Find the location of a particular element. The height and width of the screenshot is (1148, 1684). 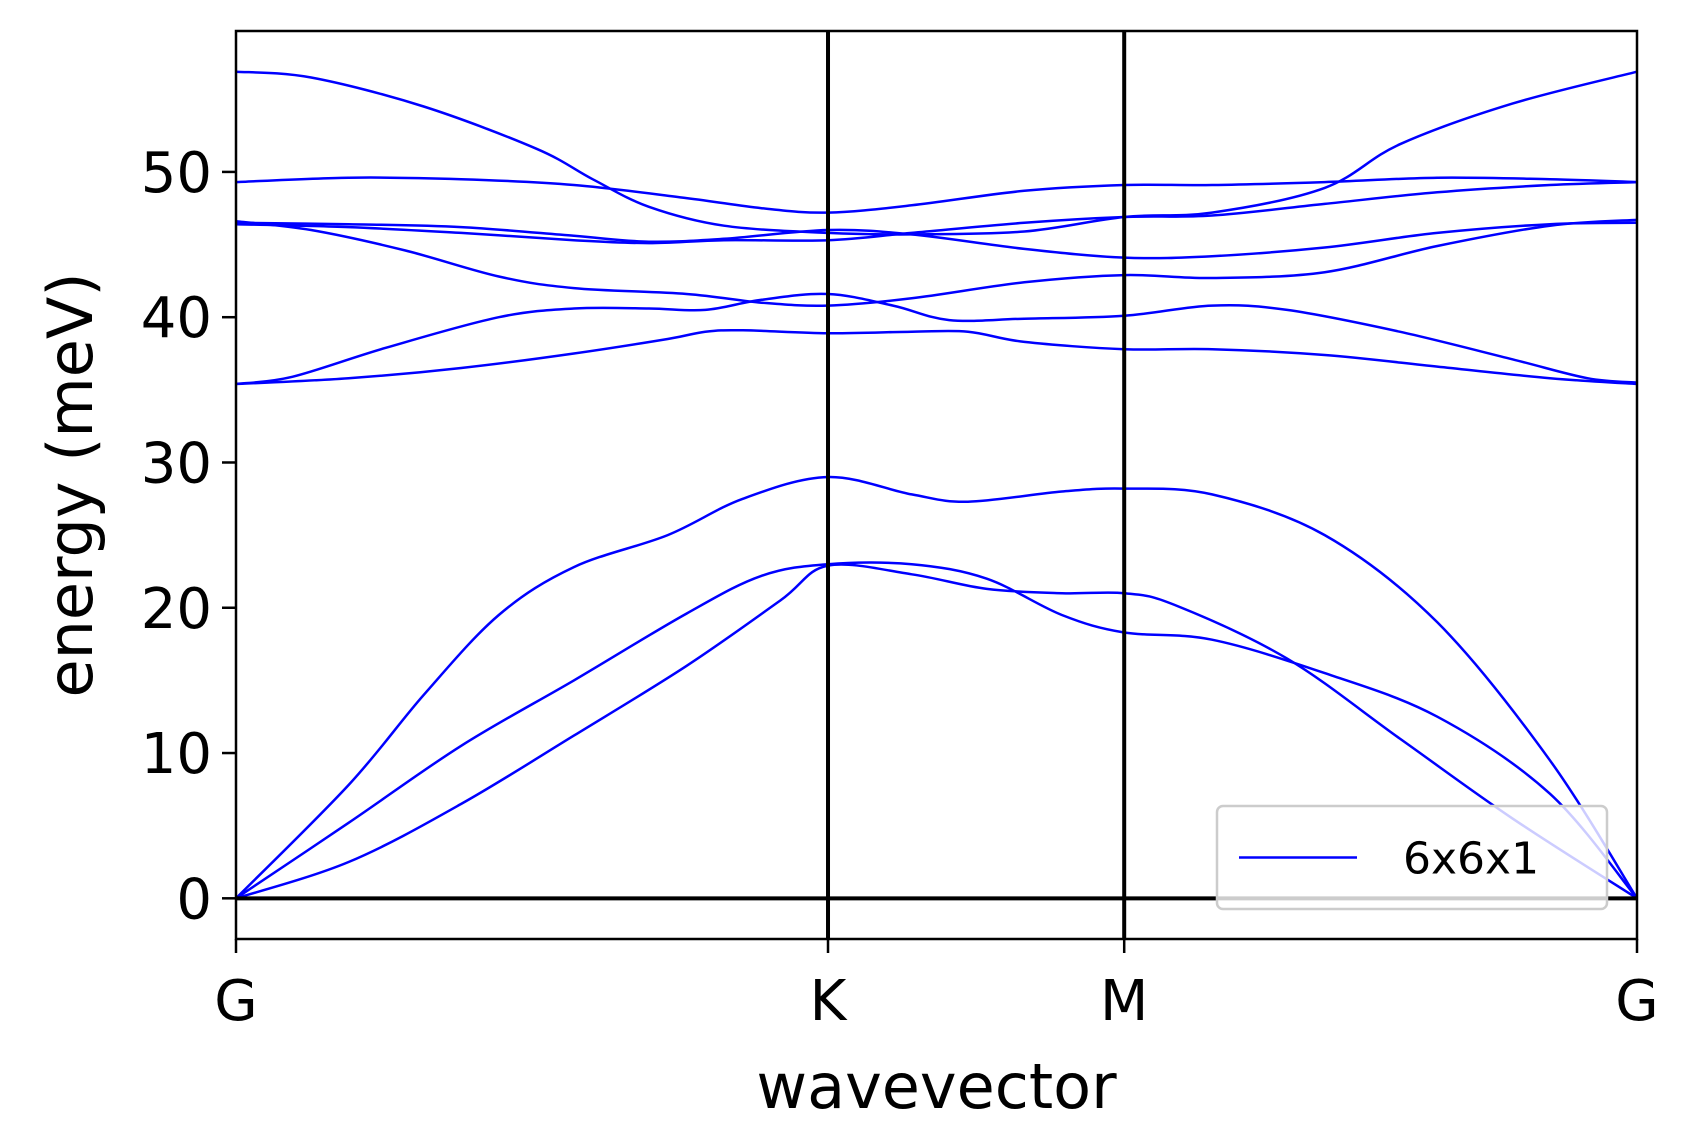

legend-label: 6x6x1 is located at coordinates (1471, 859).